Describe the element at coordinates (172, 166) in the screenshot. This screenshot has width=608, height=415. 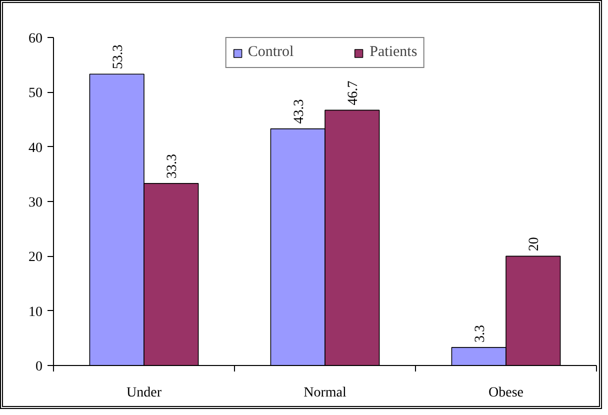
I see `data-label: 33.3` at that location.